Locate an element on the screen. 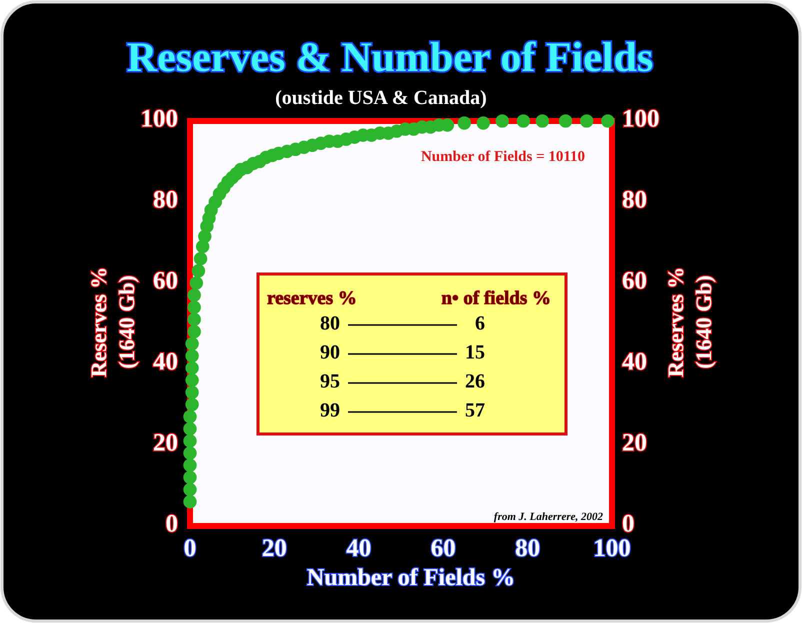 This screenshot has height=623, width=802. y2-axis-title: Reserves % (1640 Gb) is located at coordinates (689, 322).